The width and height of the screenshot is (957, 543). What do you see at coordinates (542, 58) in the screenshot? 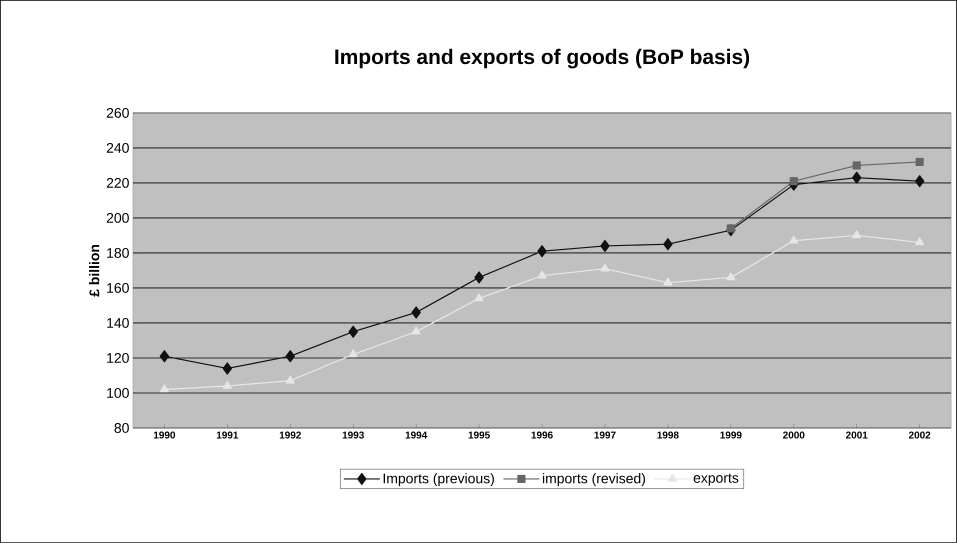
I see `chart-title: Imports and exports of goods (BoP basis)` at bounding box center [542, 58].